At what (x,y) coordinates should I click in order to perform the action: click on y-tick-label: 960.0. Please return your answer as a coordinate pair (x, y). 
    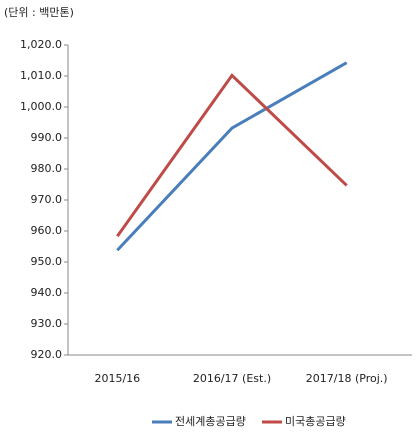
    Looking at the image, I should click on (47, 230).